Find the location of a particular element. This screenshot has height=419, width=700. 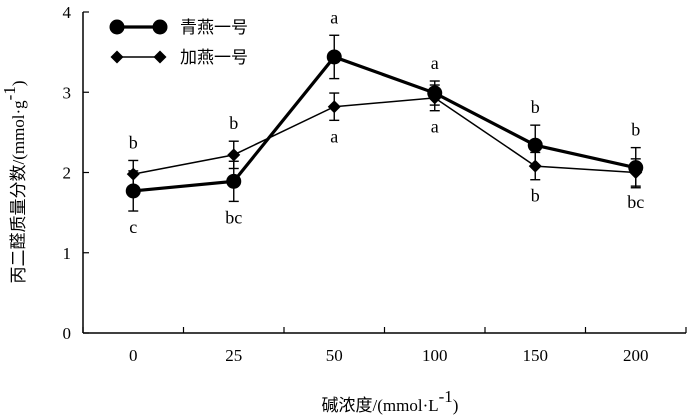

significance-label: c is located at coordinates (133, 227).